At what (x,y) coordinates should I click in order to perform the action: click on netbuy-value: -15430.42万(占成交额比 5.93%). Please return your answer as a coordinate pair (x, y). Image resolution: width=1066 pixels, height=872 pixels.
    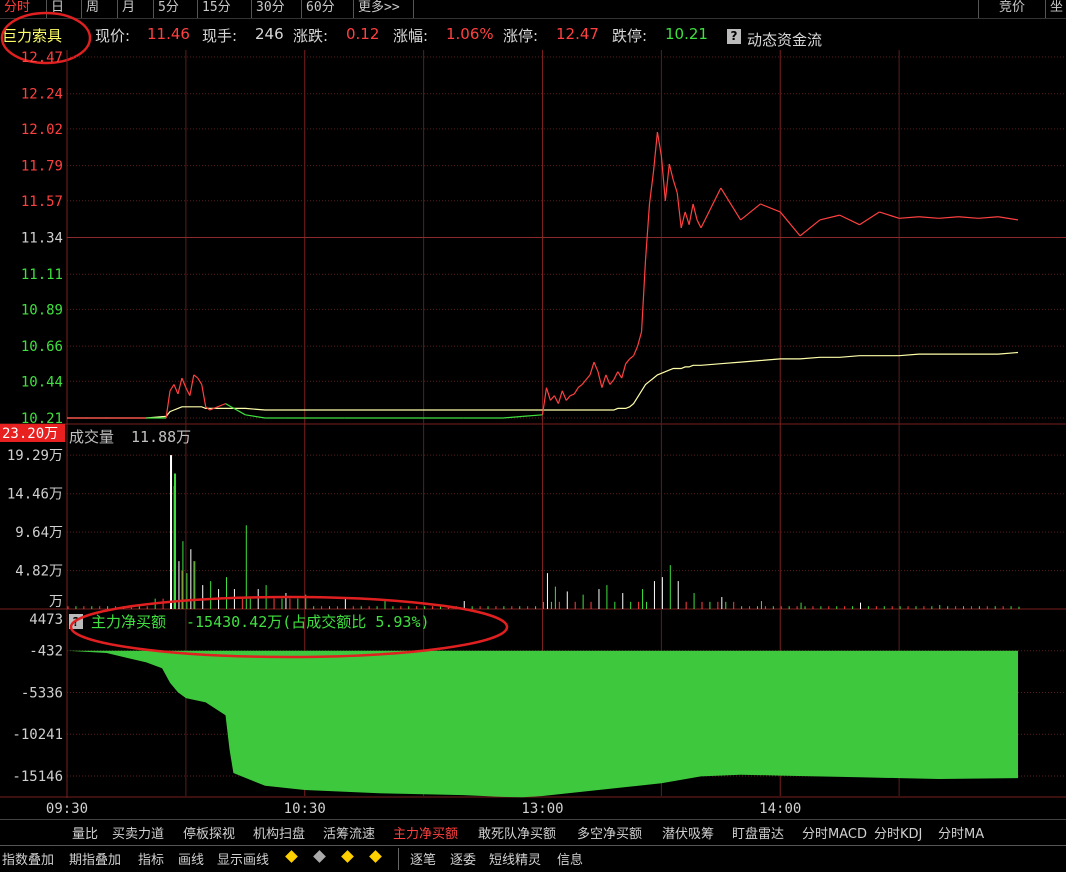
    Looking at the image, I should click on (308, 622).